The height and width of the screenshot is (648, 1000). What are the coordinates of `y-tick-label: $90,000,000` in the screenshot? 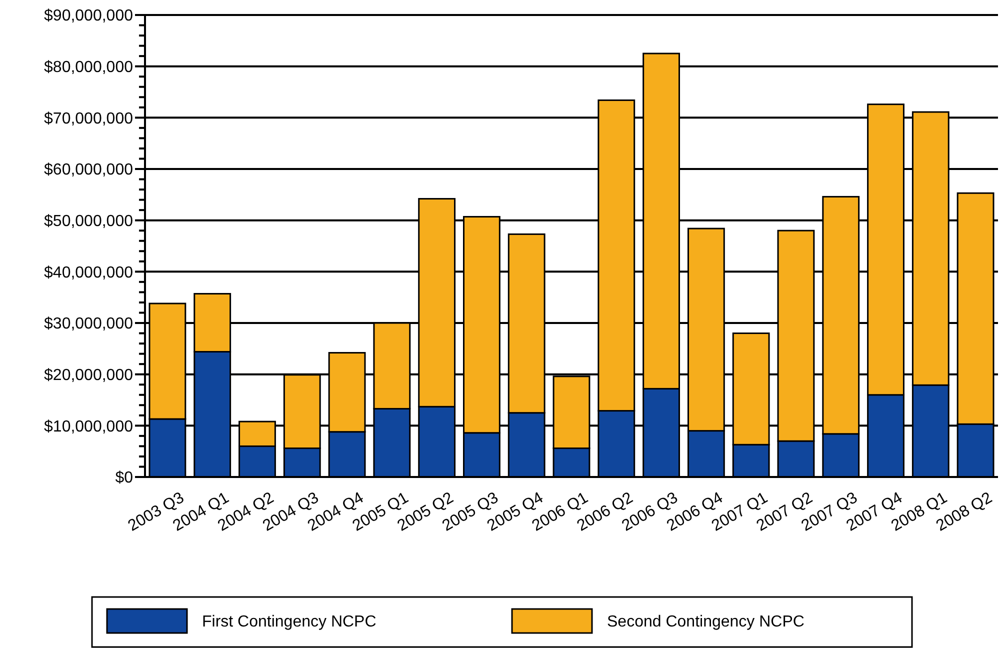 It's located at (89, 16).